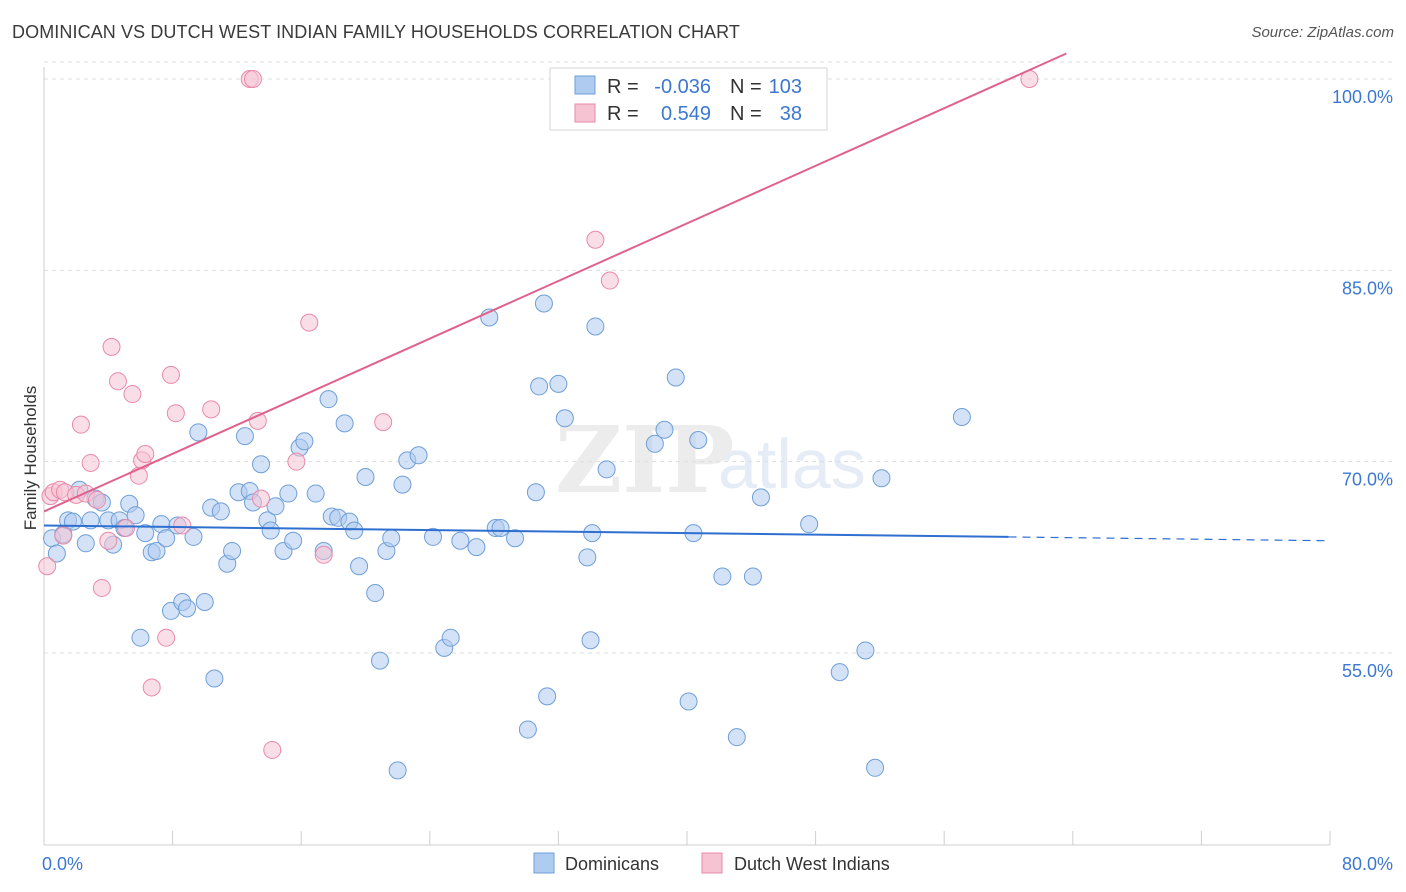 This screenshot has height=892, width=1406. What do you see at coordinates (746, 114) in the screenshot?
I see `legend-n-label-2: N =` at bounding box center [746, 114].